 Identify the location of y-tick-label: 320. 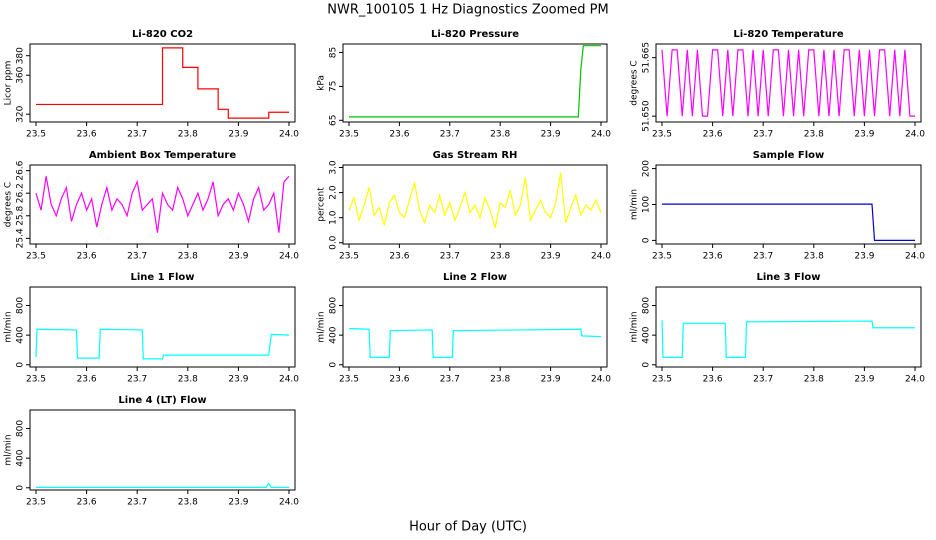
(21, 113).